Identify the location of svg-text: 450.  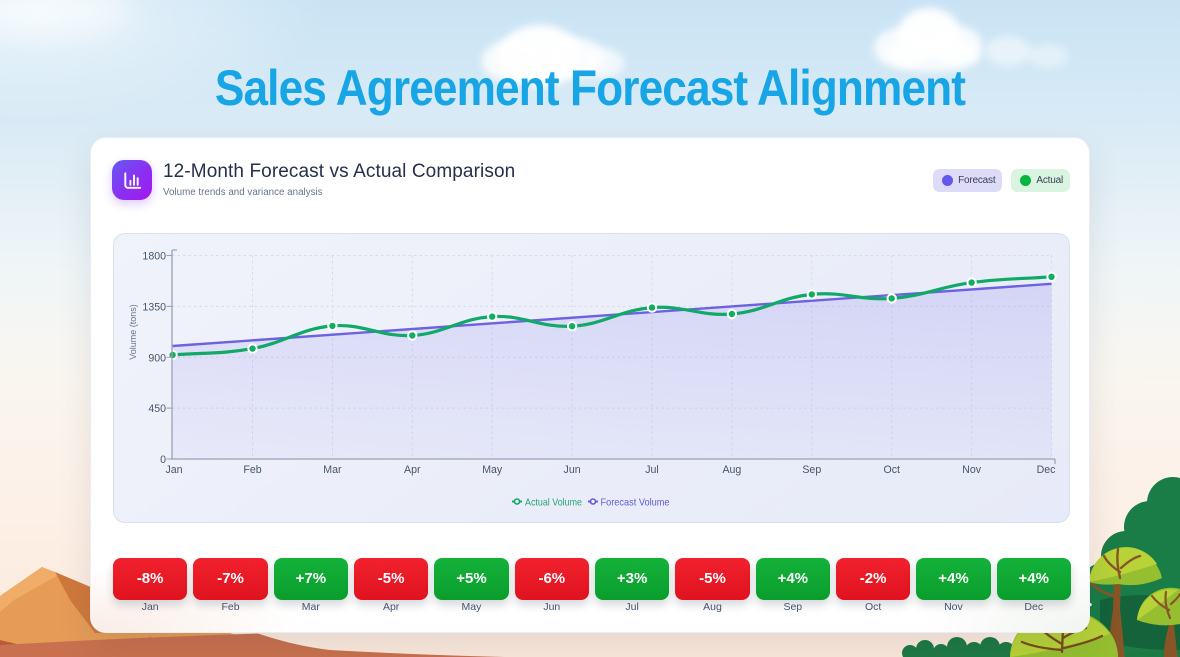
(157, 409).